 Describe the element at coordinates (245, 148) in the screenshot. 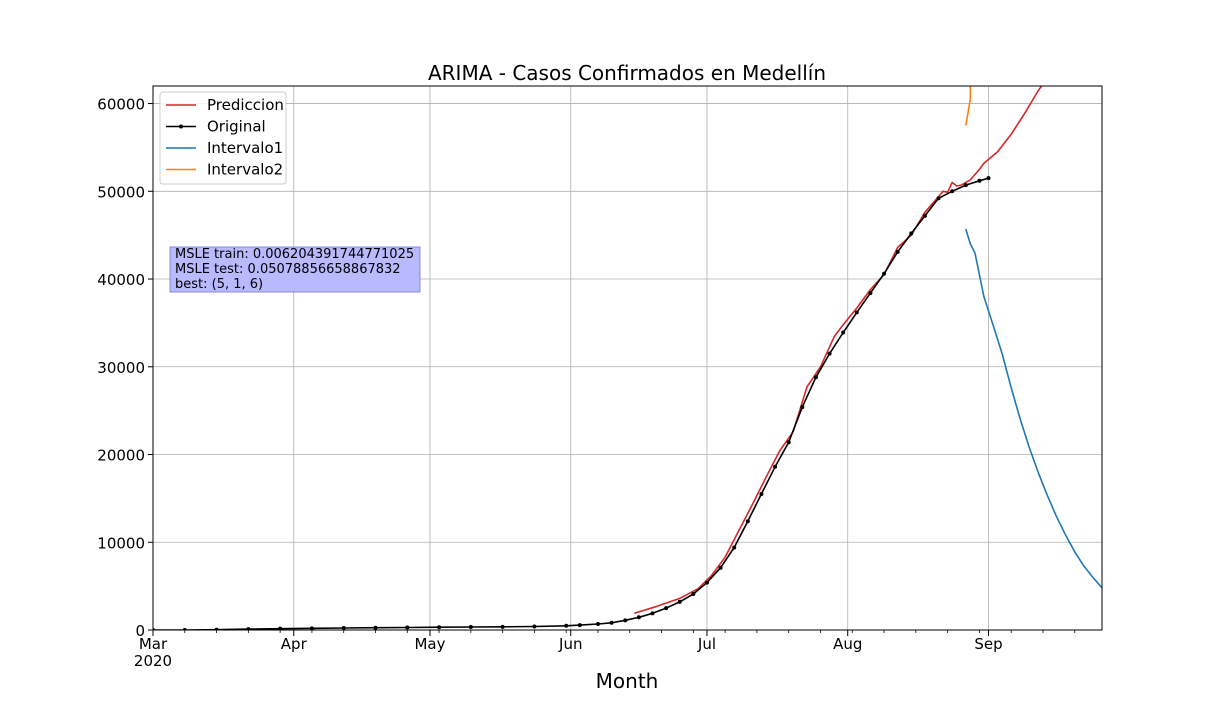

I see `legend-label-intervalo1: Intervalo1` at that location.